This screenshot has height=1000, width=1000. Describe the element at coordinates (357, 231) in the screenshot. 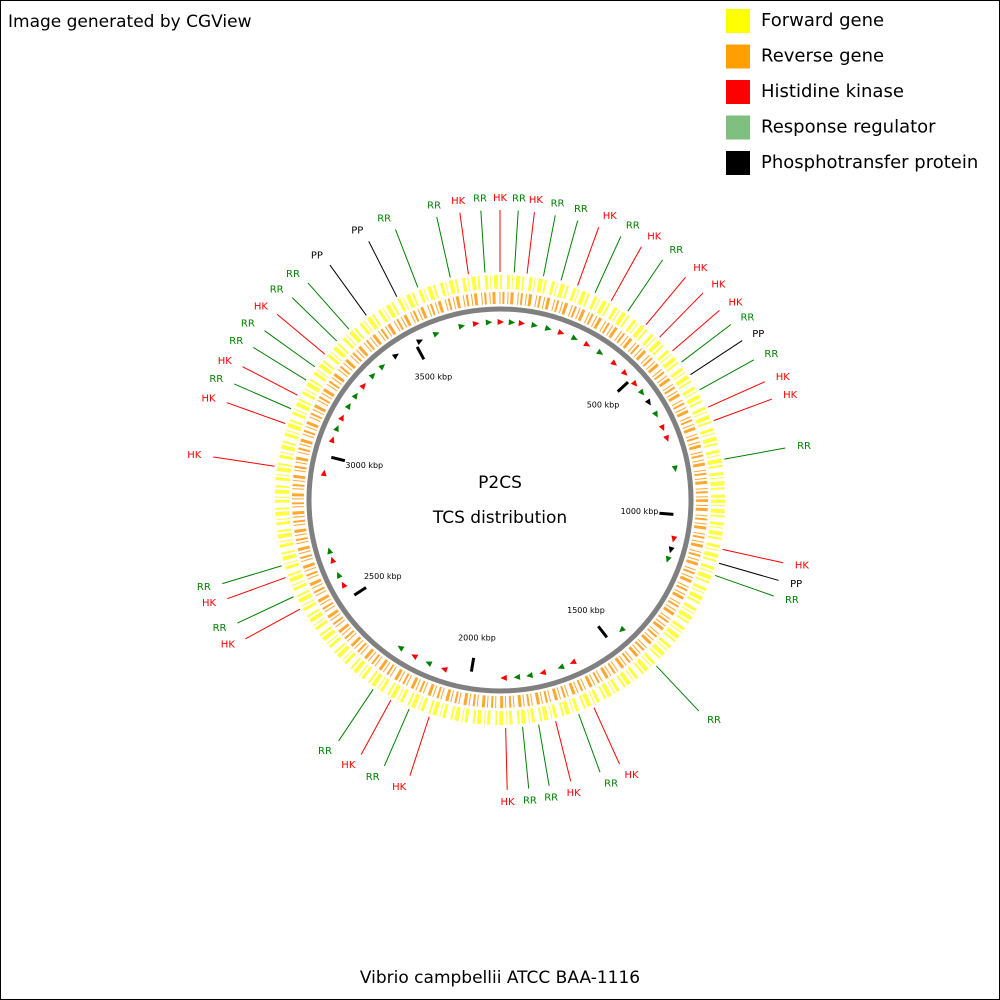

I see `feature-label: PP` at that location.